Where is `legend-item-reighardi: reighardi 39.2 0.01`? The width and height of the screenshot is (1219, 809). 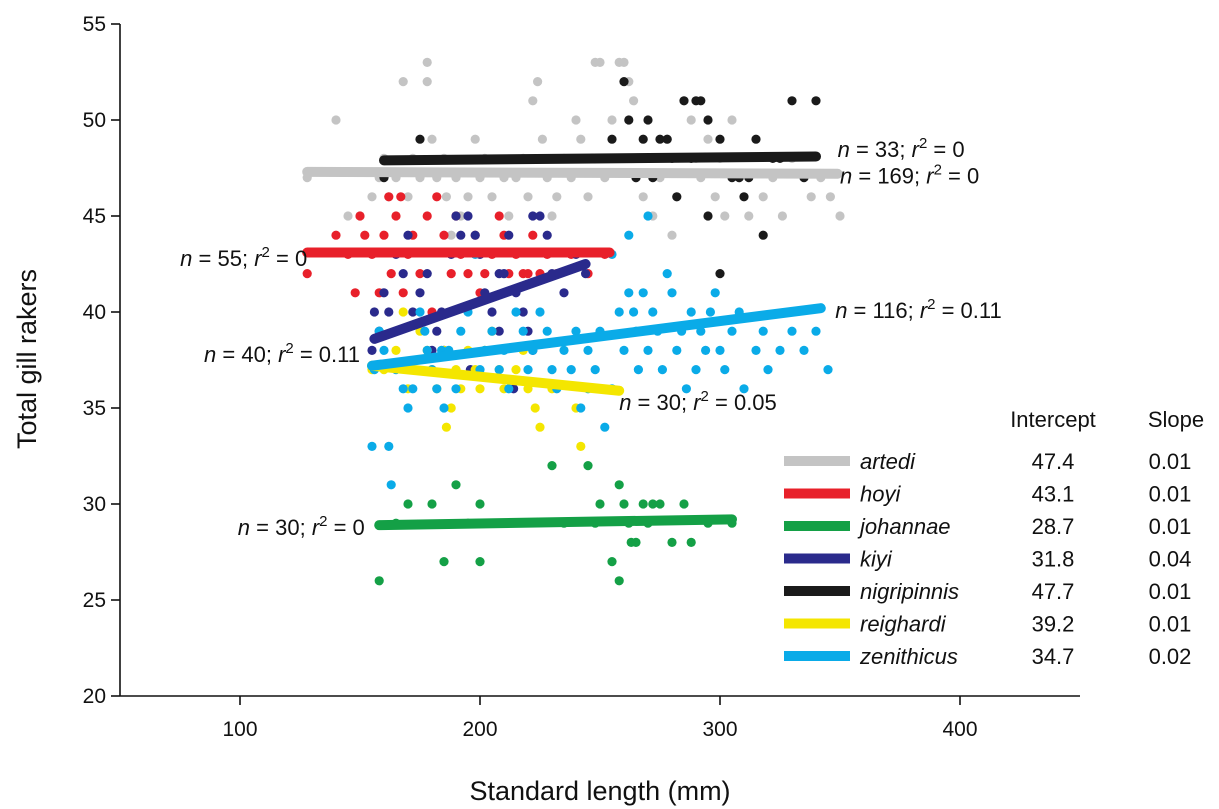 legend-item-reighardi: reighardi 39.2 0.01 is located at coordinates (987, 624).